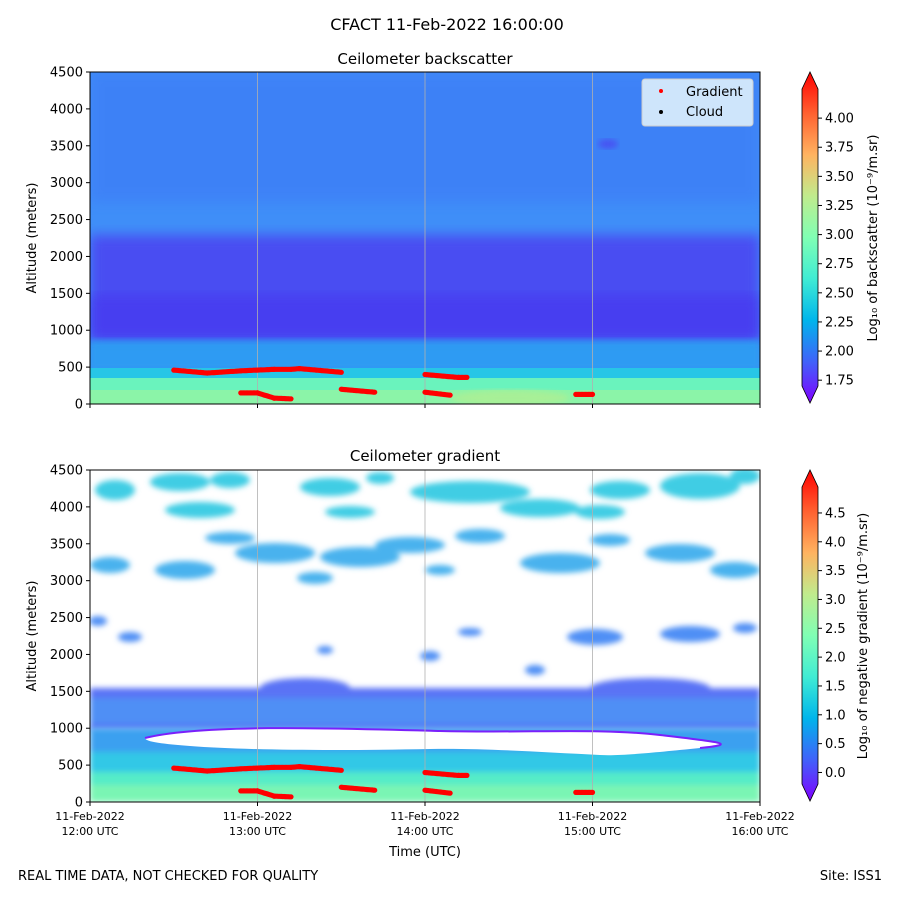 The image size is (900, 900). Describe the element at coordinates (257, 831) in the screenshot. I see `x-tick-label-time: 13:00 UTC` at that location.